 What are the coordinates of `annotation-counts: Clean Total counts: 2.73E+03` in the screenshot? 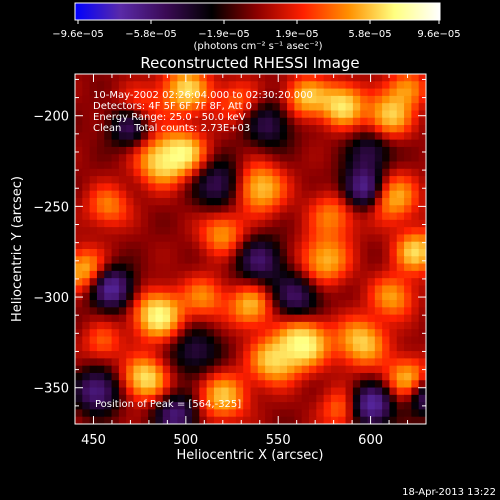 It's located at (171, 128).